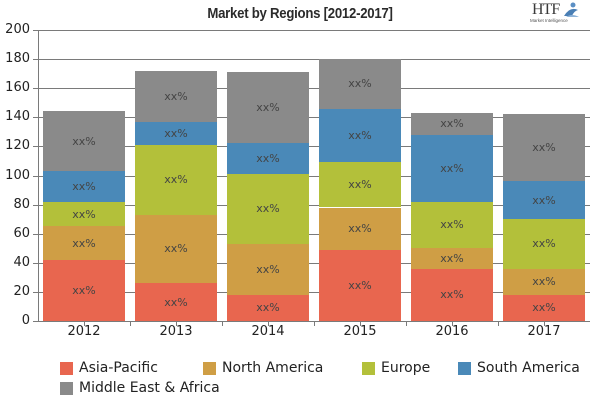 This screenshot has width=600, height=400. Describe the element at coordinates (549, 20) in the screenshot. I see `logo-tagline: Market Intelligence` at that location.